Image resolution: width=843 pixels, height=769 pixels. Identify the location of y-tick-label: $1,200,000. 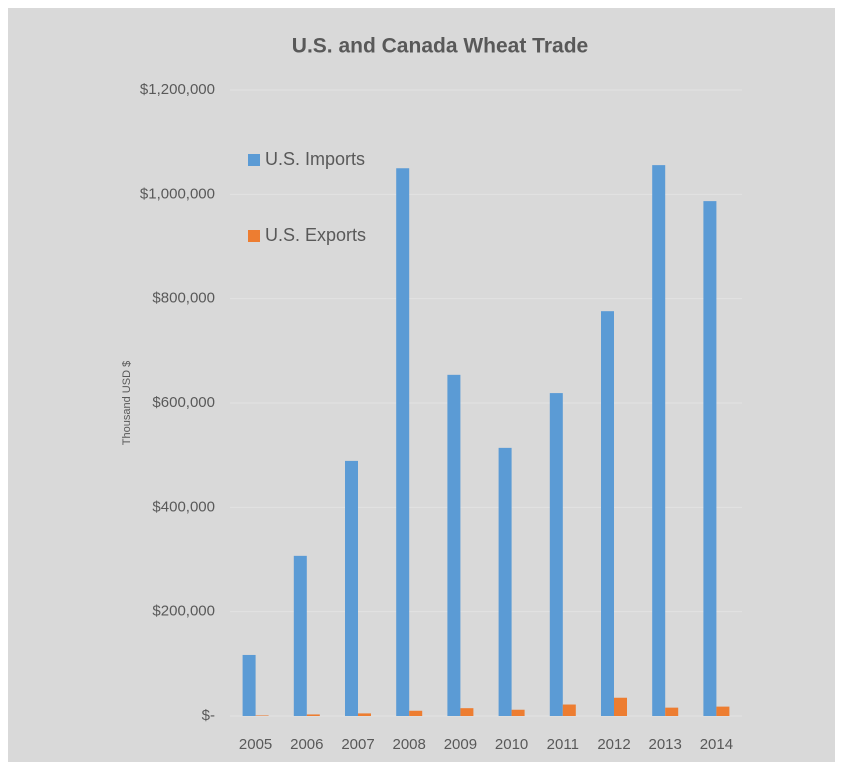
(177, 89).